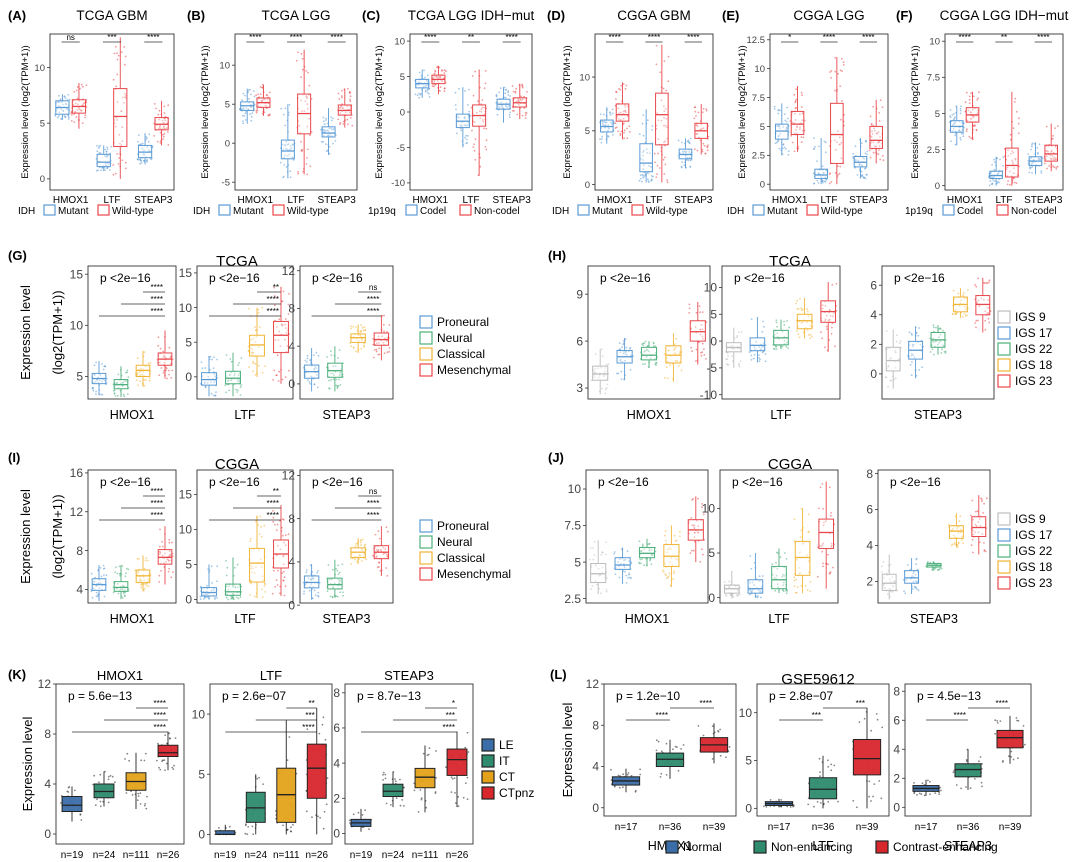  What do you see at coordinates (829, 112) in the screenshot?
I see `plot-frame` at bounding box center [829, 112].